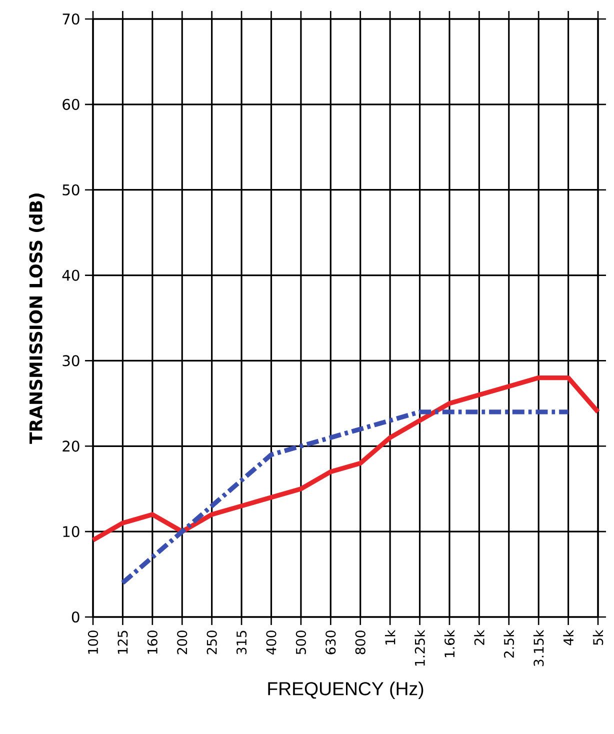  I want to click on x-tick-label: 315, so click(241, 642).